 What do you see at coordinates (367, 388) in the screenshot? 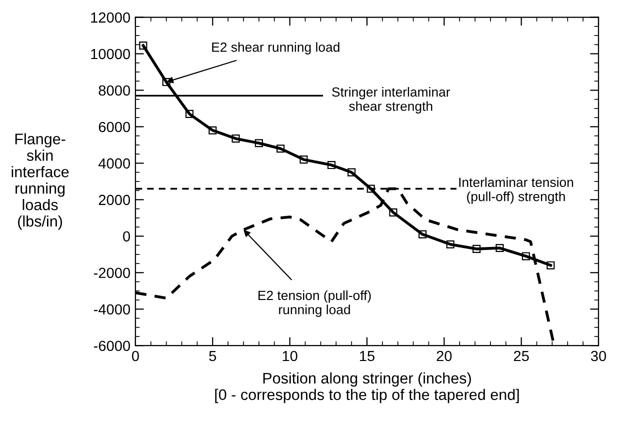
I see `x-axis-title: Position along stringer (inches) [0 - corresponds to the tip of the tapered end]` at bounding box center [367, 388].